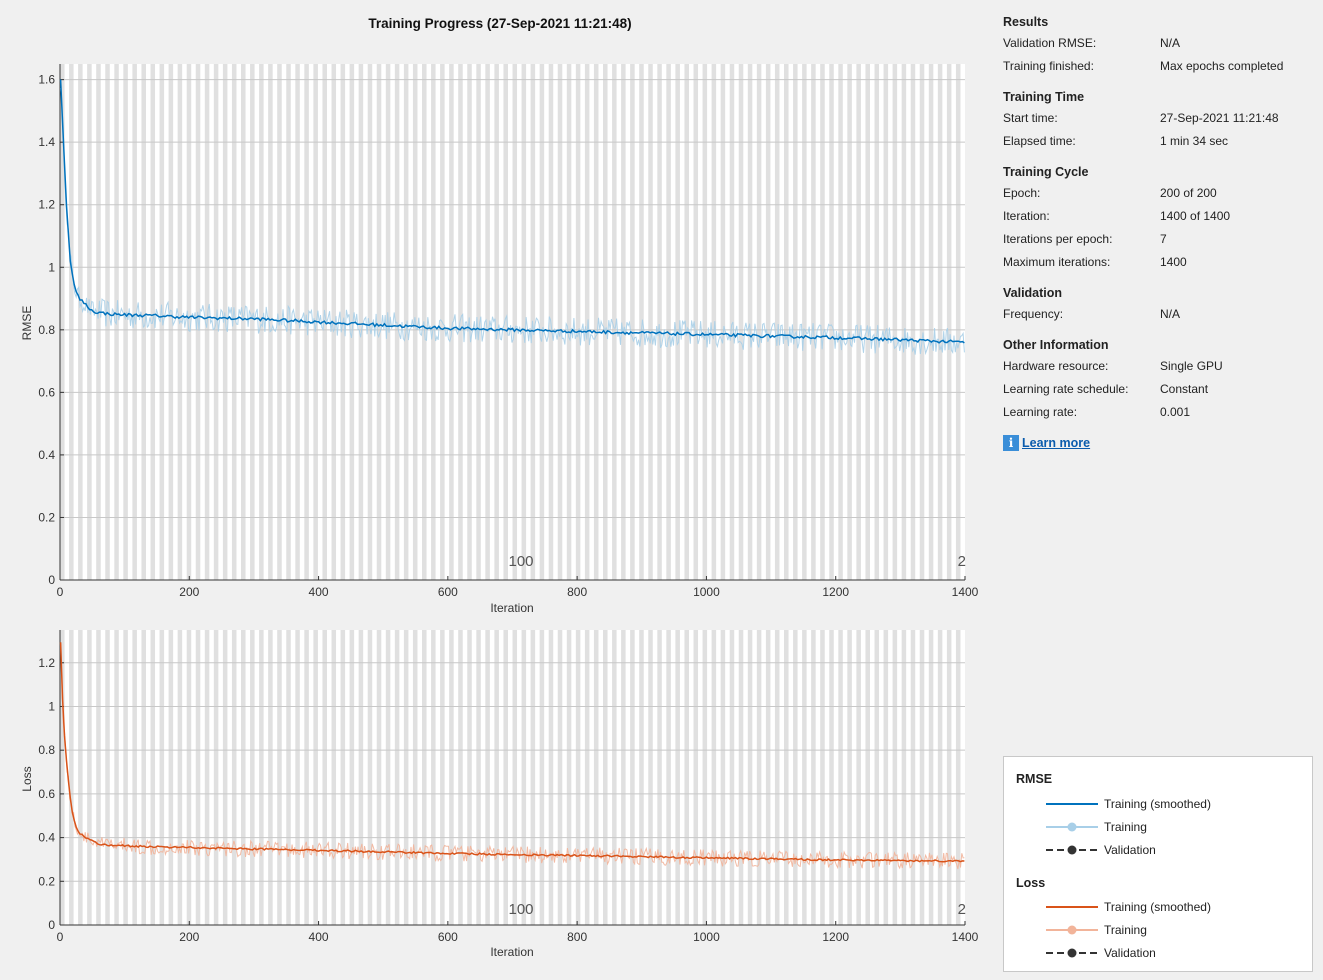 The image size is (1323, 980). What do you see at coordinates (1095, 930) in the screenshot?
I see `legend-item-loss-training: Training` at bounding box center [1095, 930].